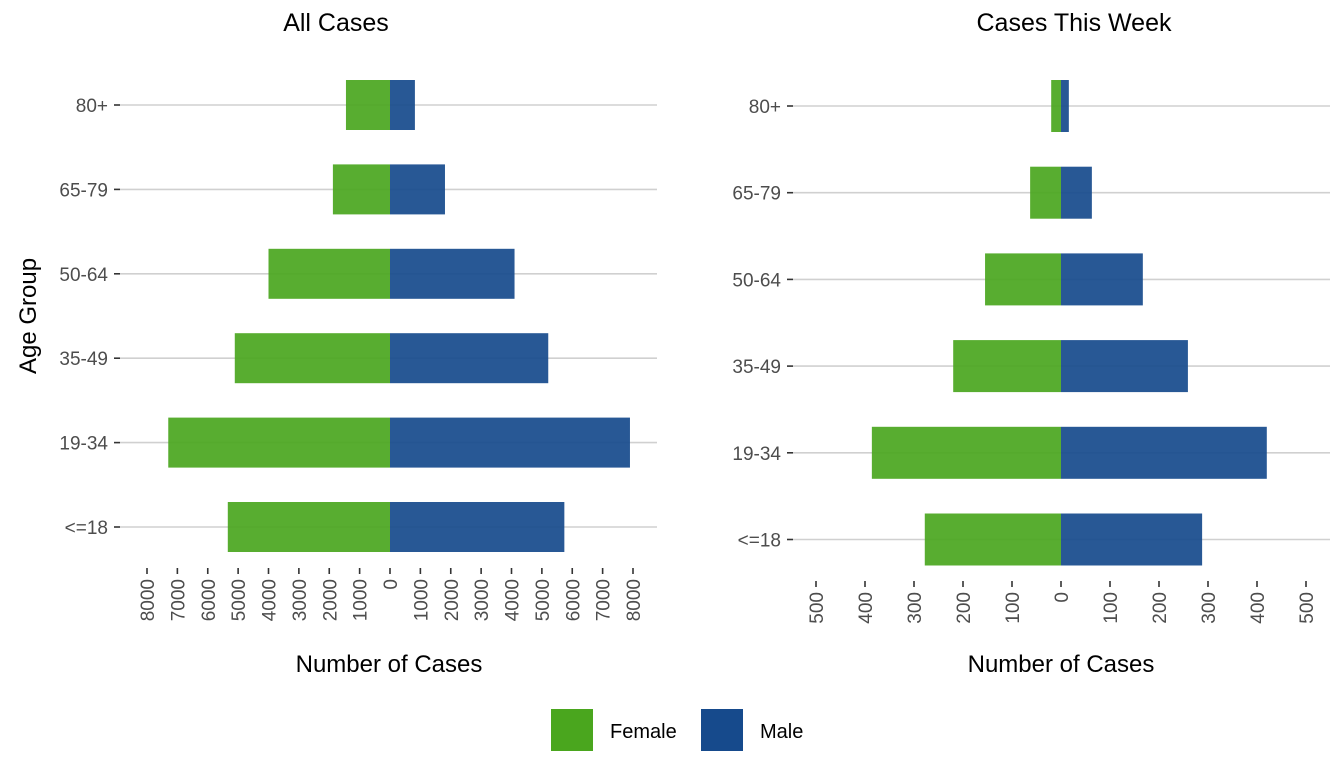 The image size is (1344, 768). I want to click on chart-title-cases-this-week: Cases This Week, so click(1074, 23).